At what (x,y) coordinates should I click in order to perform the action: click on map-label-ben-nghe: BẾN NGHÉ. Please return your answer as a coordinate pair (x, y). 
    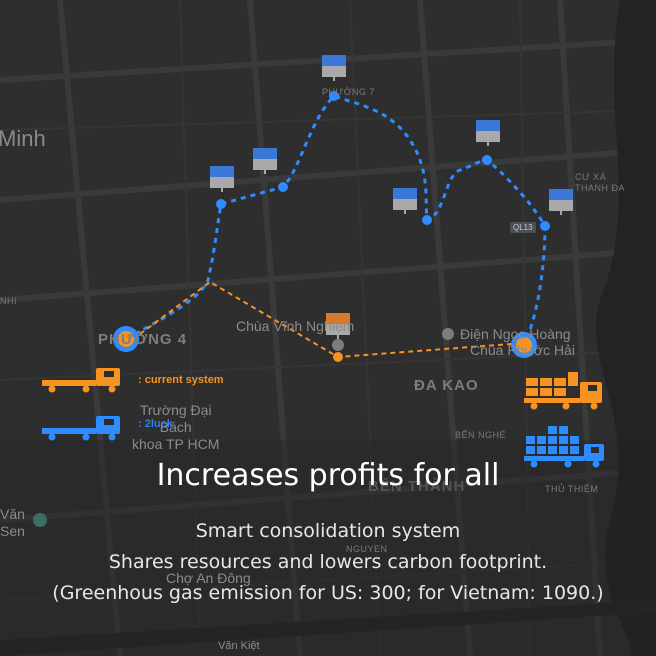
    Looking at the image, I should click on (481, 435).